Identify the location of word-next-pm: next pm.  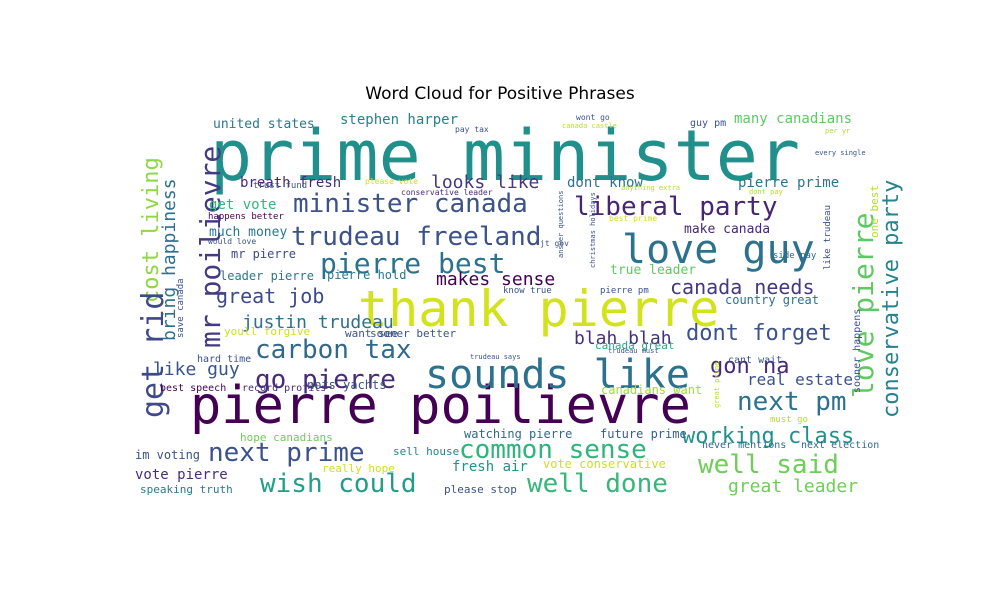
(792, 402).